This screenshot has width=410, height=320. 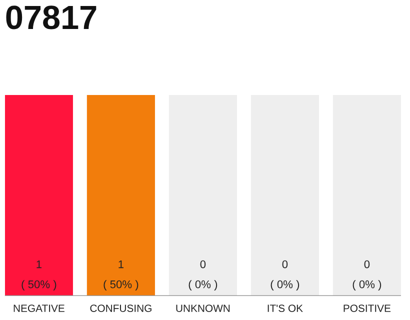 I want to click on x-tick-label: CONFUSING, so click(x=121, y=308).